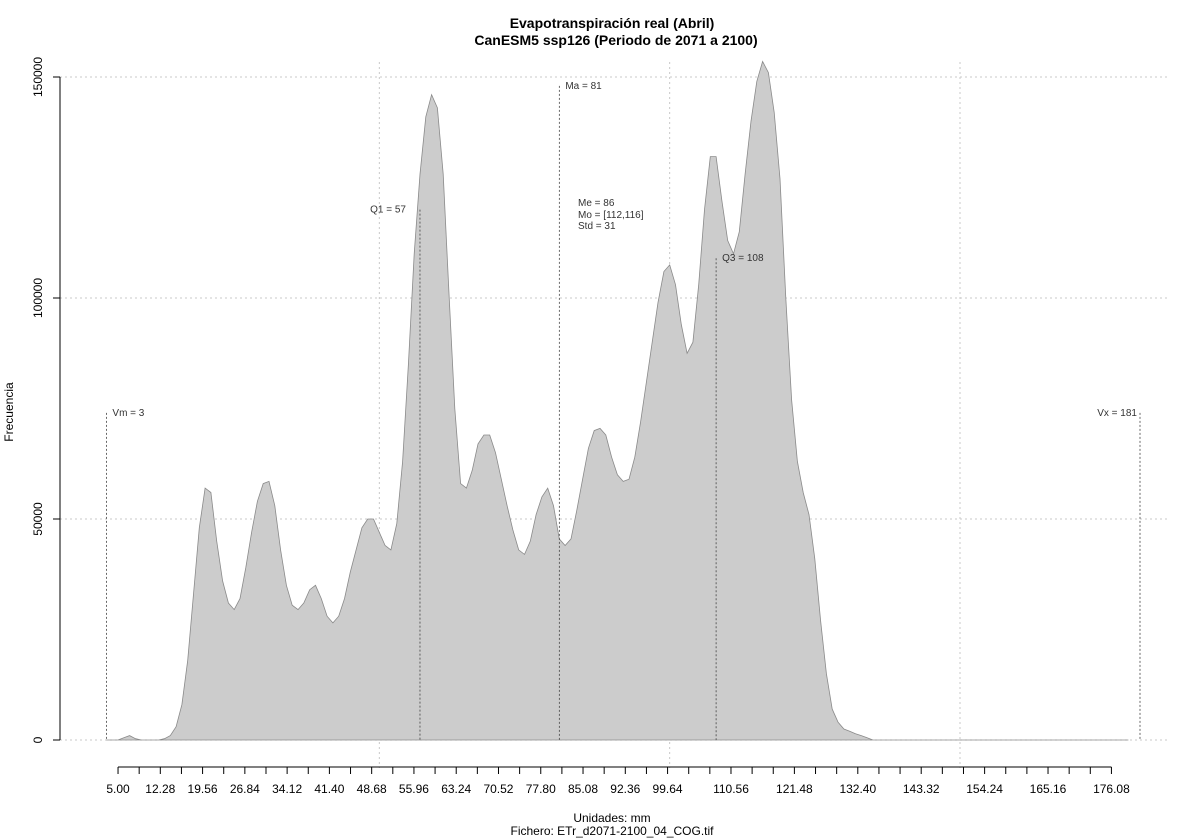 This screenshot has width=1200, height=840. Describe the element at coordinates (160, 789) in the screenshot. I see `x-tick-label-1: 12.28` at that location.